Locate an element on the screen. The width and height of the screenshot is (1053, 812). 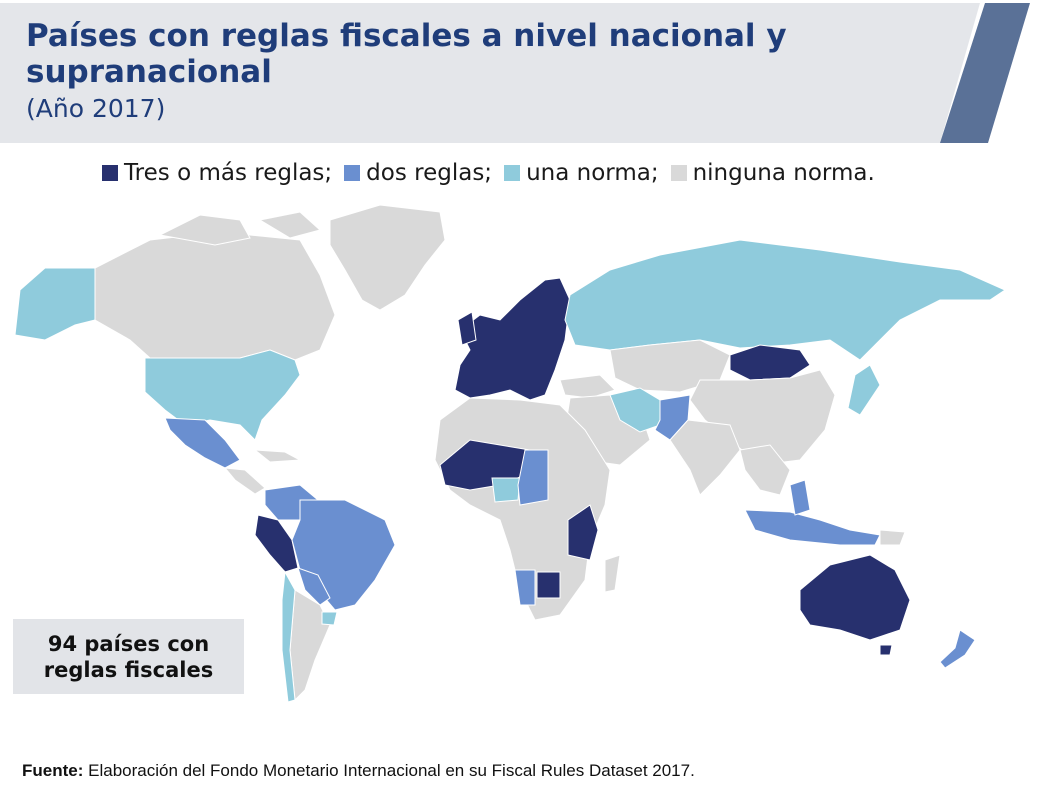
legend-item-two: dos reglas; is located at coordinates (418, 173).